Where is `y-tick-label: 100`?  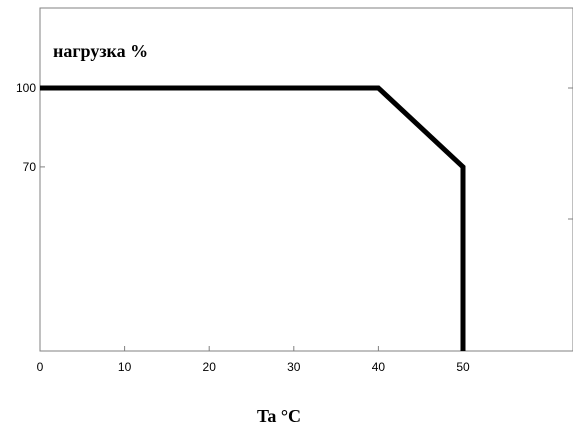 y-tick-label: 100 is located at coordinates (26, 88).